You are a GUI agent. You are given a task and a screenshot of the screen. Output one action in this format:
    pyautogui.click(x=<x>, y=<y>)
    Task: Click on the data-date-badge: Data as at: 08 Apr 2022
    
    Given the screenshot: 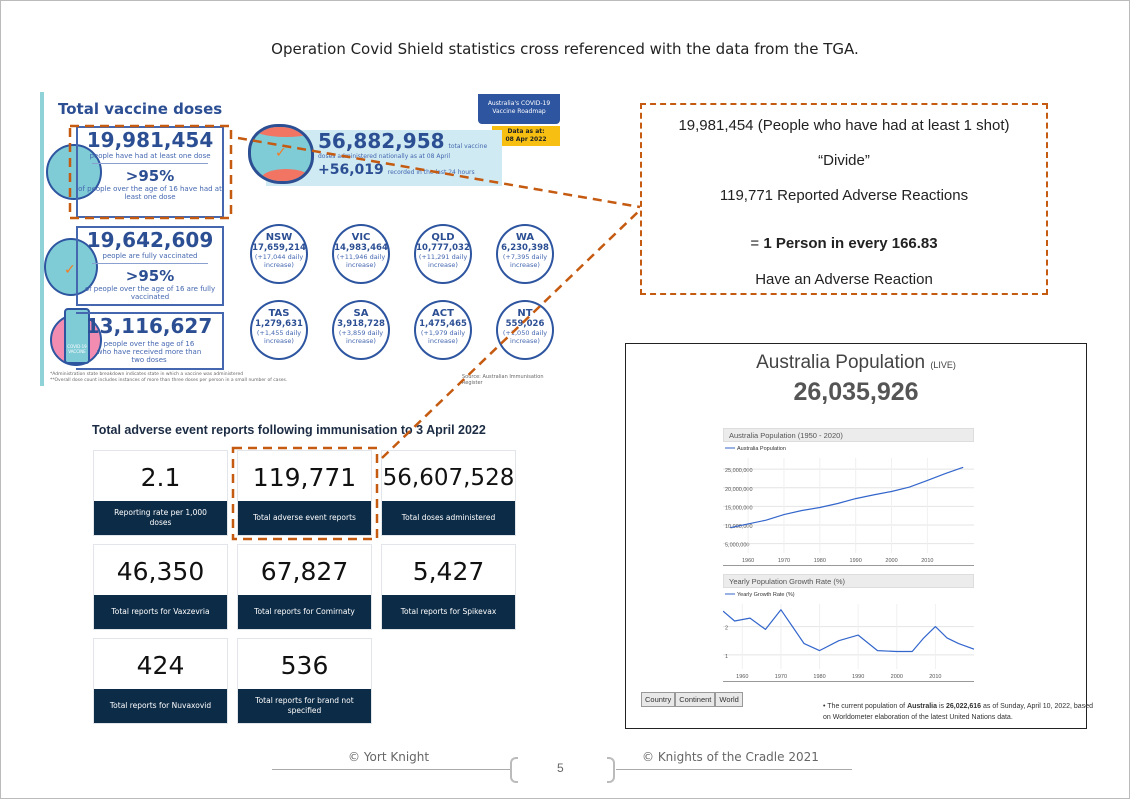 What is the action you would take?
    pyautogui.click(x=526, y=136)
    